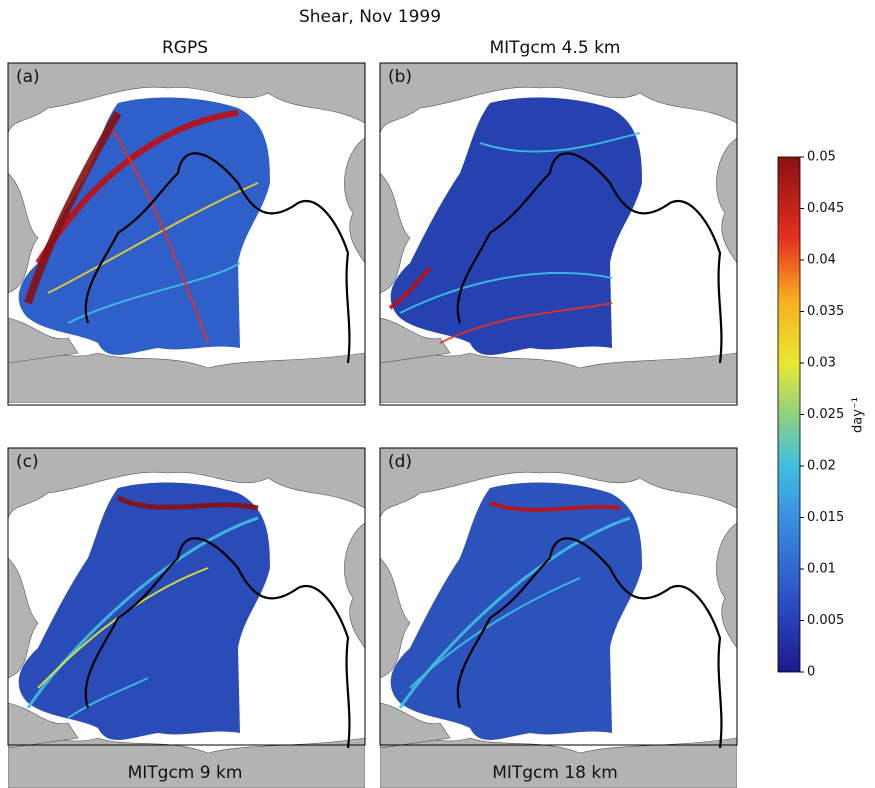 This screenshot has height=788, width=875. What do you see at coordinates (821, 569) in the screenshot?
I see `colorbar-tick-label: 0.01` at bounding box center [821, 569].